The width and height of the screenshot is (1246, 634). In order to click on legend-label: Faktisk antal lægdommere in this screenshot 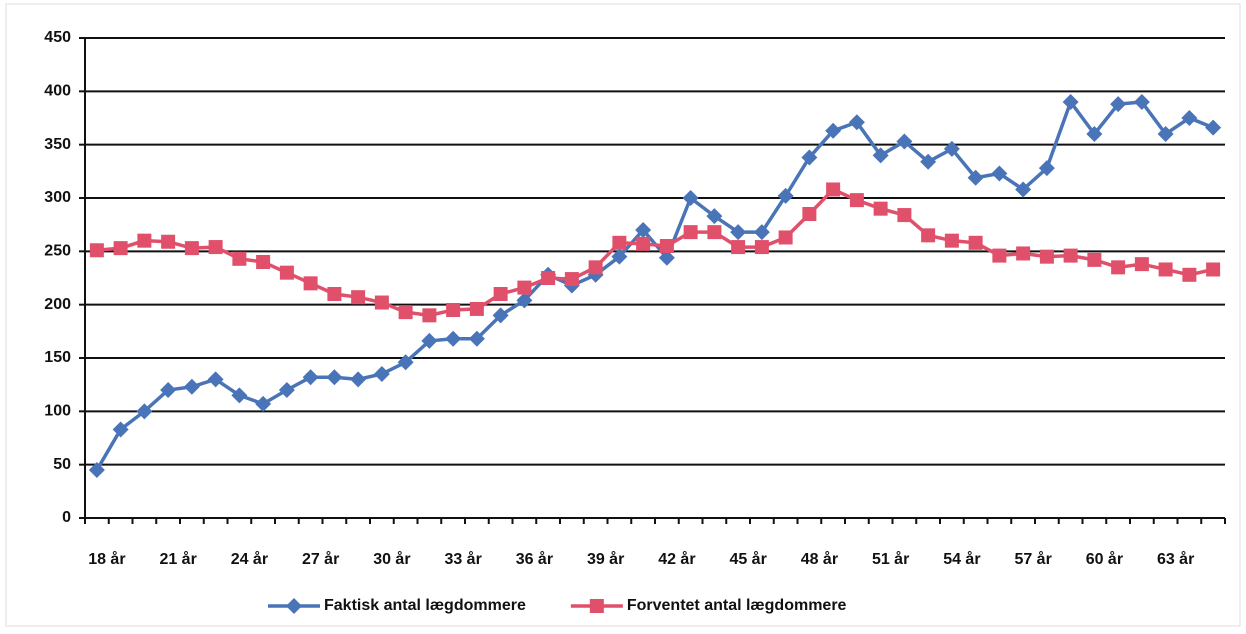, I will do `click(425, 605)`.